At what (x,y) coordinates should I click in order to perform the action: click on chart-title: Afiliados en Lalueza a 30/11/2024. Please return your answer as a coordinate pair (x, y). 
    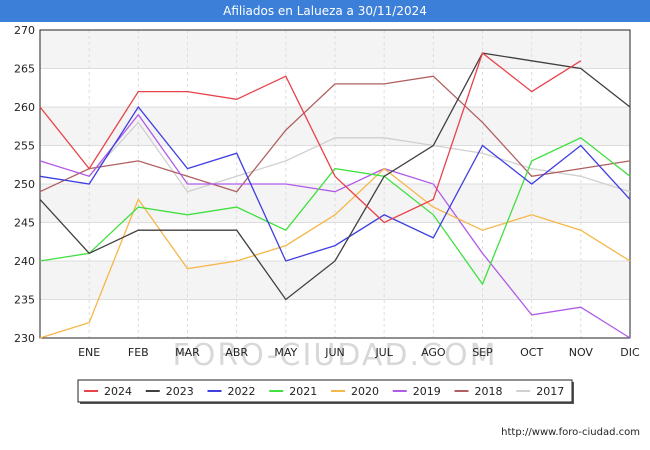
    Looking at the image, I should click on (325, 11).